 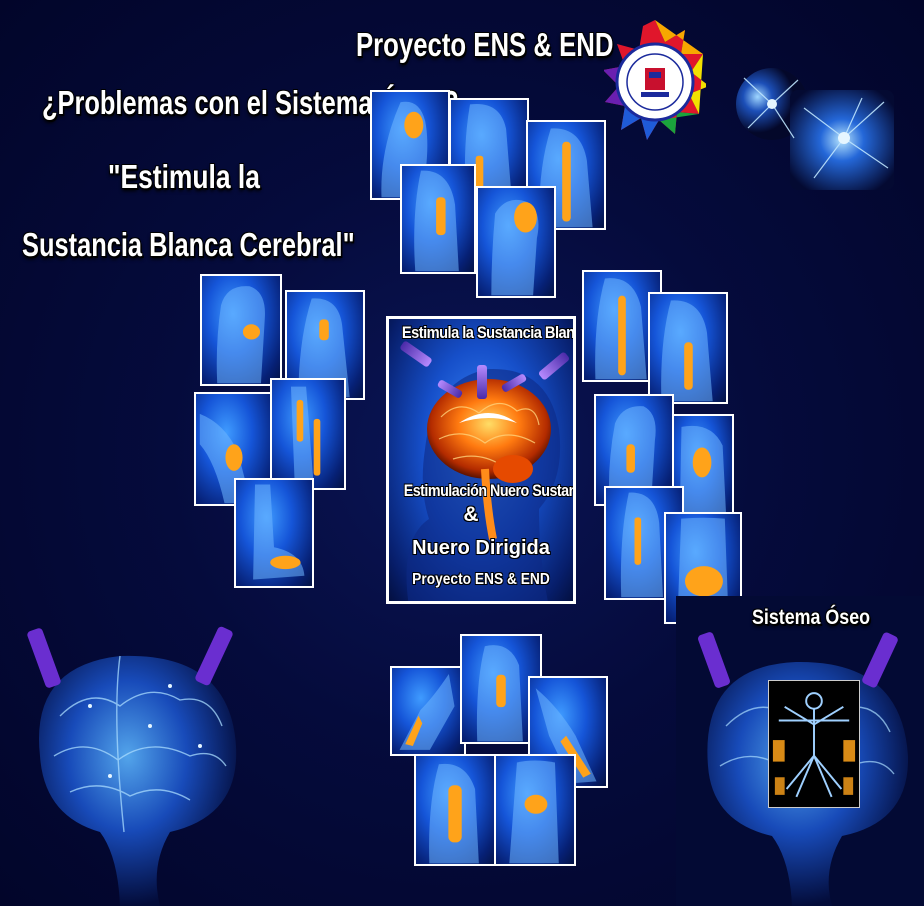 I want to click on center-ampersand: &, so click(x=471, y=514).